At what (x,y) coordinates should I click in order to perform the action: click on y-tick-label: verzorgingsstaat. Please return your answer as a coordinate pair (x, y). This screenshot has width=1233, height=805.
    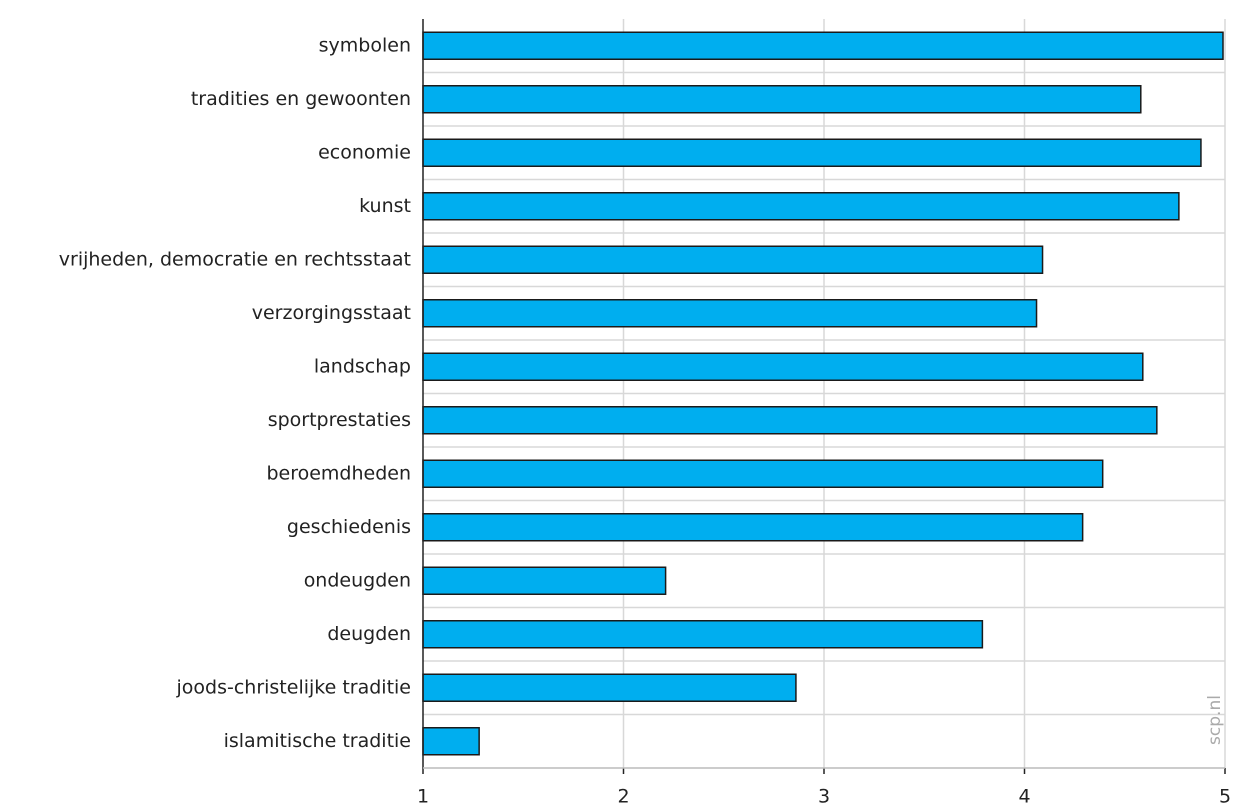
    Looking at the image, I should click on (331, 313).